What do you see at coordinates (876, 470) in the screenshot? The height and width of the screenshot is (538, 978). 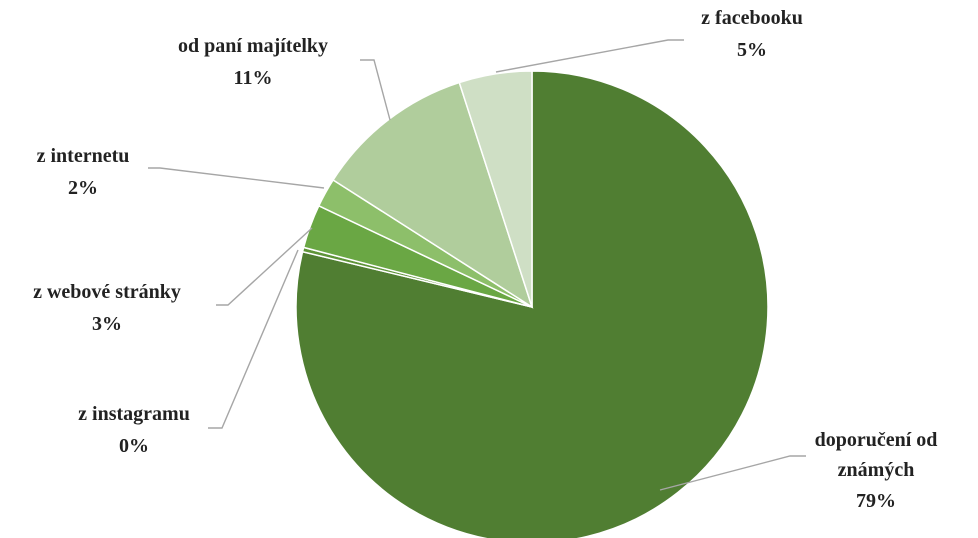 I see `slice-label: známých` at bounding box center [876, 470].